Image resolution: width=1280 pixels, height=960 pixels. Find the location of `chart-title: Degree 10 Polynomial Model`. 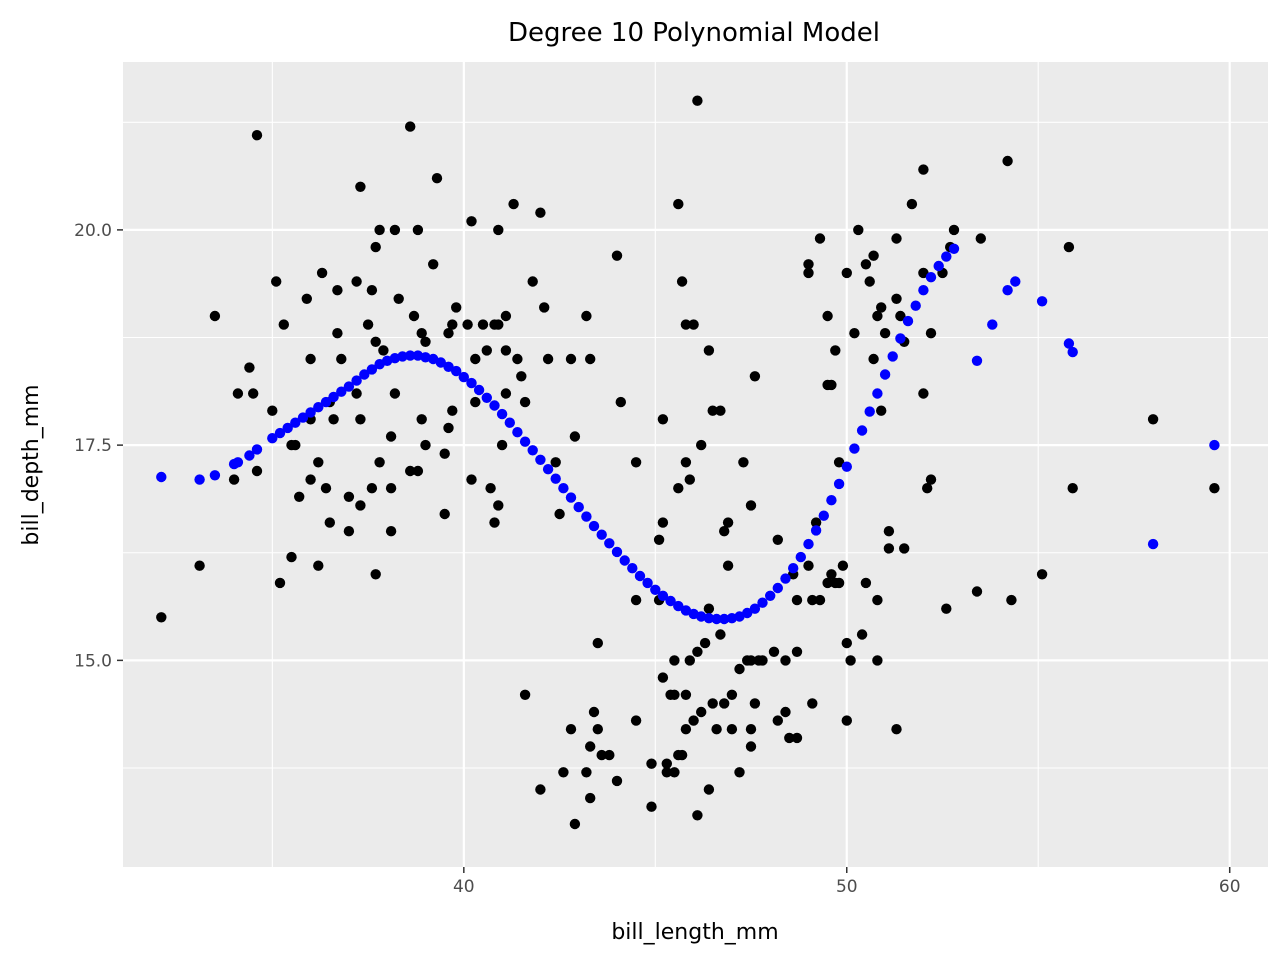

chart-title: Degree 10 Polynomial Model is located at coordinates (694, 33).